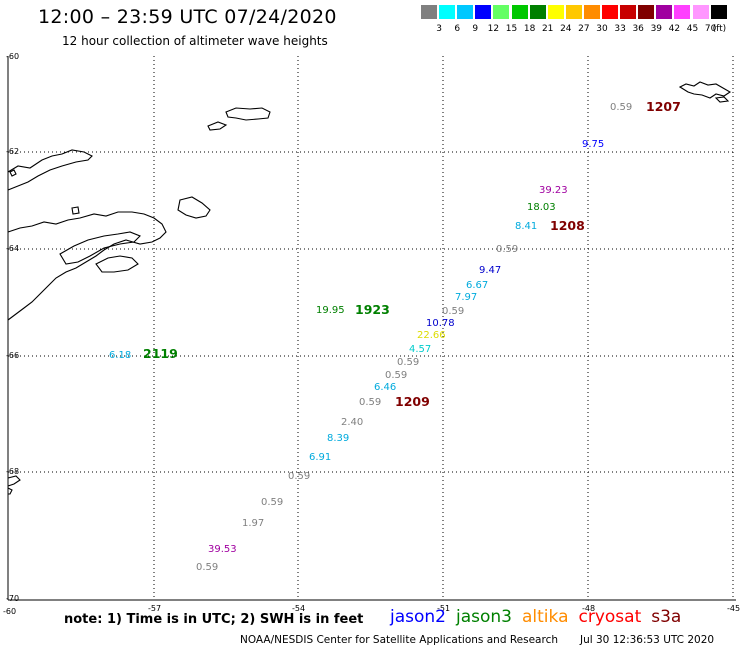 This screenshot has height=650, width=740. I want to click on coastline-south-orkney, so click(705, 90).